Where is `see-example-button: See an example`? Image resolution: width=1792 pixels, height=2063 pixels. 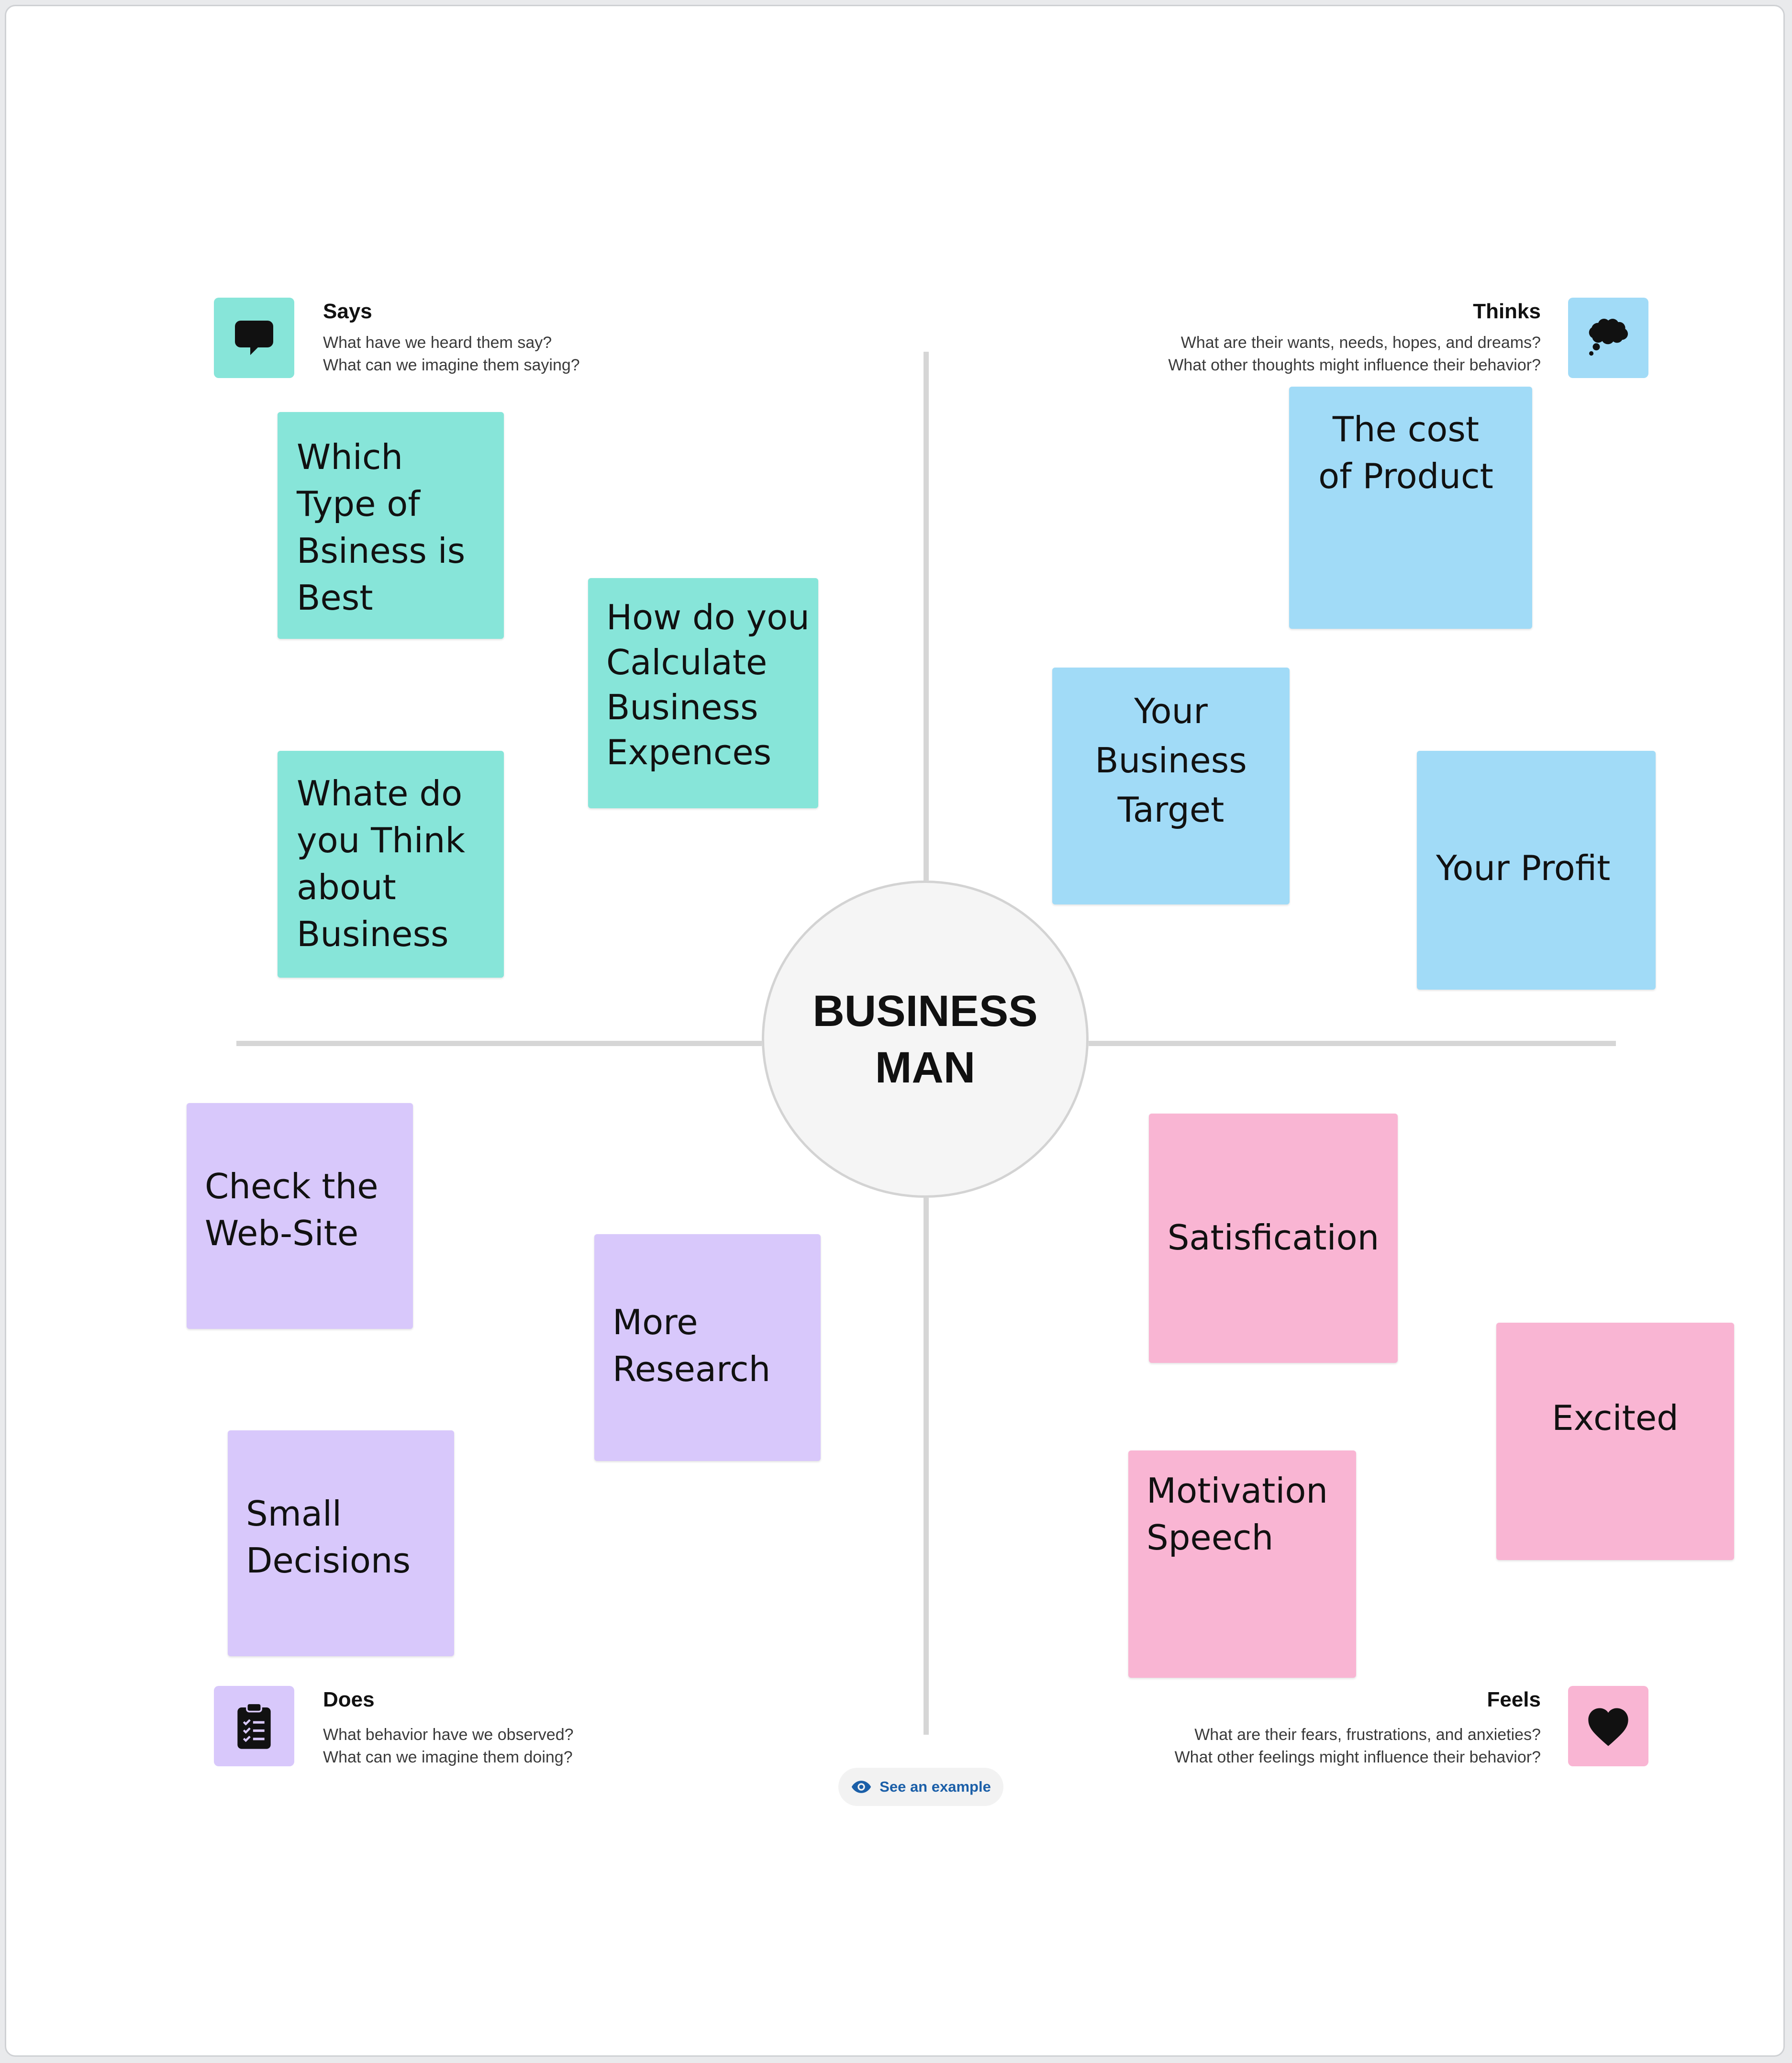
see-example-button: See an example is located at coordinates (920, 1787).